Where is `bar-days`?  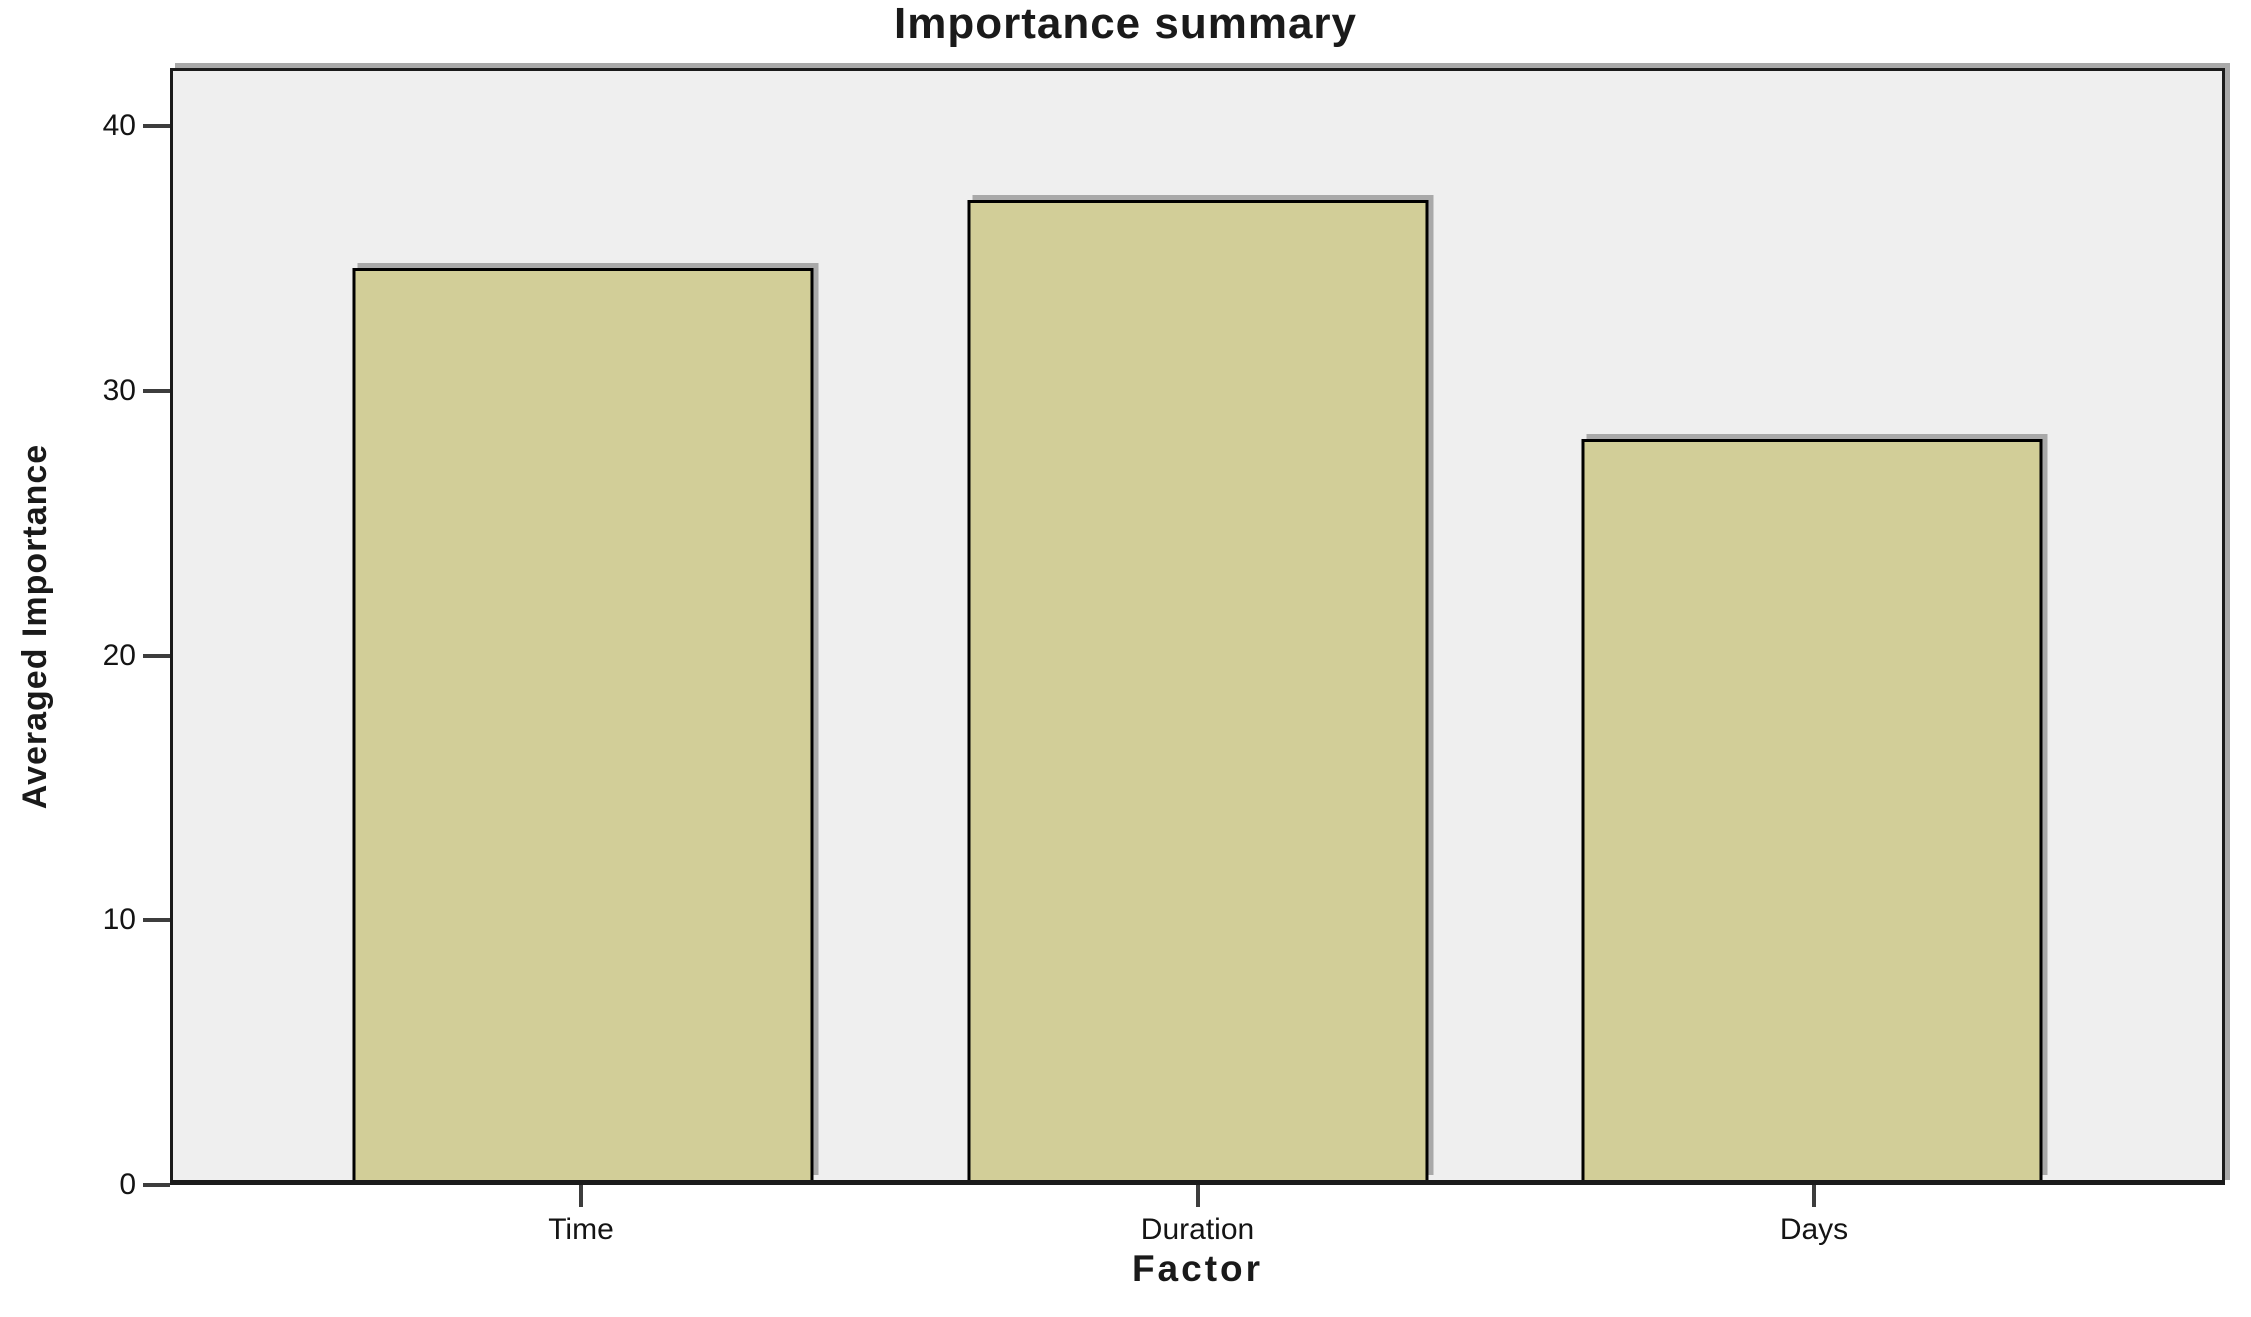
bar-days is located at coordinates (1812, 809).